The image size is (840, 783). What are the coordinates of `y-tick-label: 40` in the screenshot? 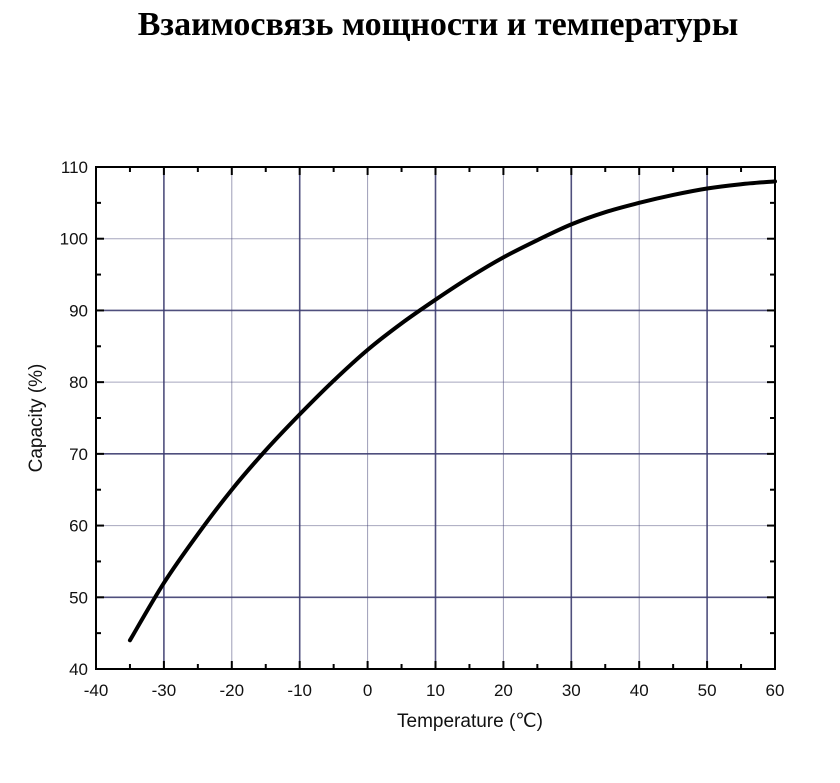 It's located at (78, 669).